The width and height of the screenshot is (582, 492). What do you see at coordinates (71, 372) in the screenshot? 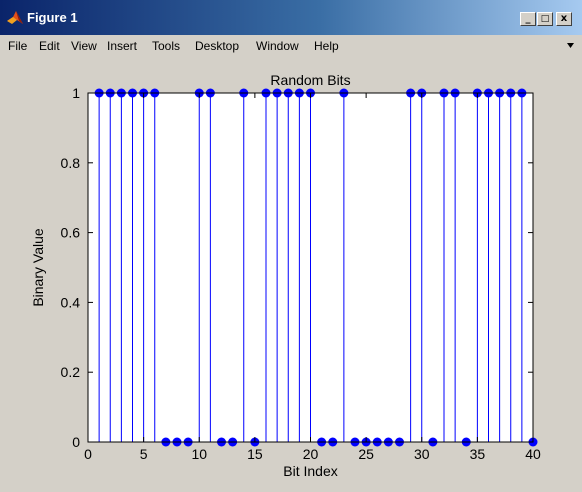
I see `y-tick-label: 0.2` at bounding box center [71, 372].